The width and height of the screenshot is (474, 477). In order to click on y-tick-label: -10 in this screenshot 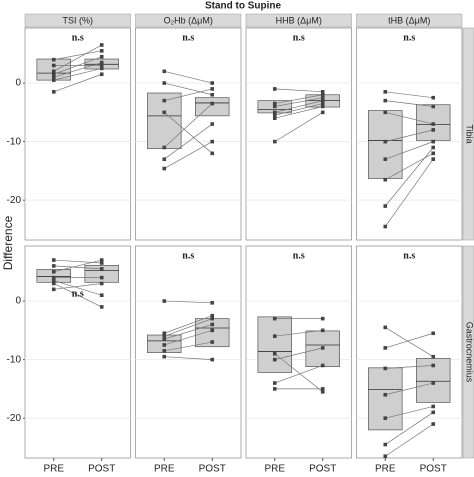, I will do `click(14, 359)`.